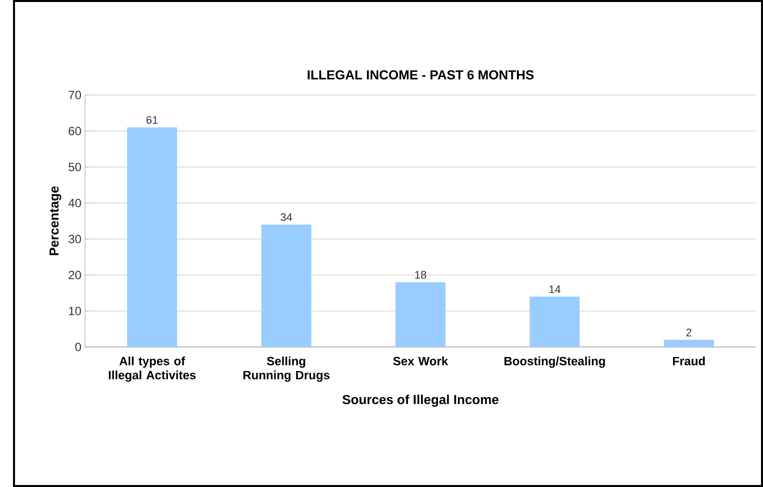 Image resolution: width=763 pixels, height=487 pixels. What do you see at coordinates (152, 369) in the screenshot?
I see `x-tick-label: All types of Illegal Activites` at bounding box center [152, 369].